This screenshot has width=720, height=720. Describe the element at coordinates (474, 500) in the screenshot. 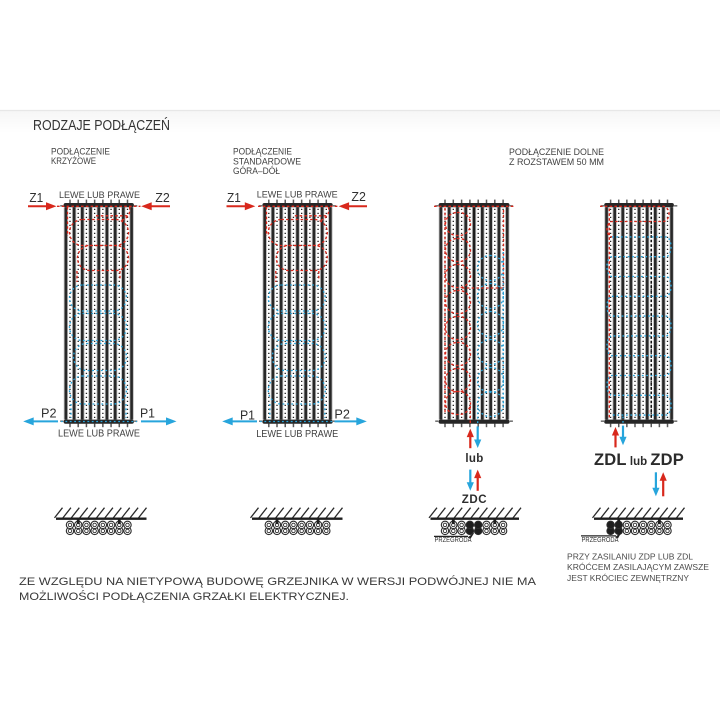

I see `svg-text: ZDC` at that location.